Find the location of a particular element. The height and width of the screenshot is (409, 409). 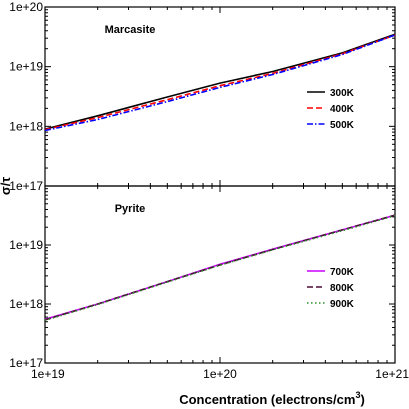

x-axis-label-suffix: ) is located at coordinates (362, 399).